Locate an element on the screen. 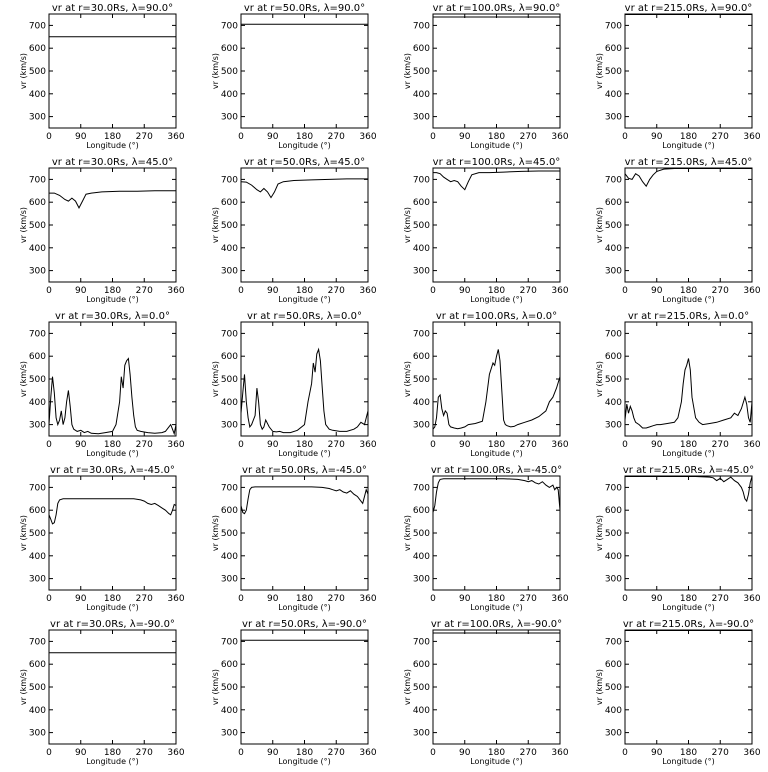 This screenshot has width=768, height=772. subplot-title: vr at r=215.0Rs, λ=-90.0° is located at coordinates (688, 624).